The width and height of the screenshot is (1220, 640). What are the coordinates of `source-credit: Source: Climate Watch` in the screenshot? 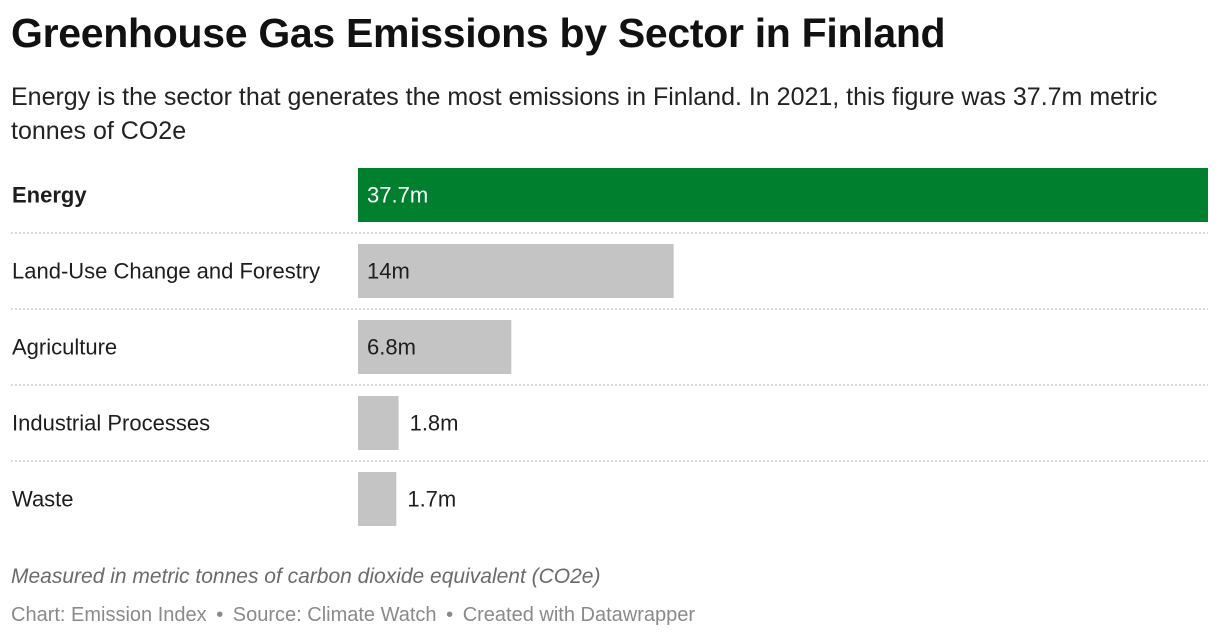 It's located at (334, 615).